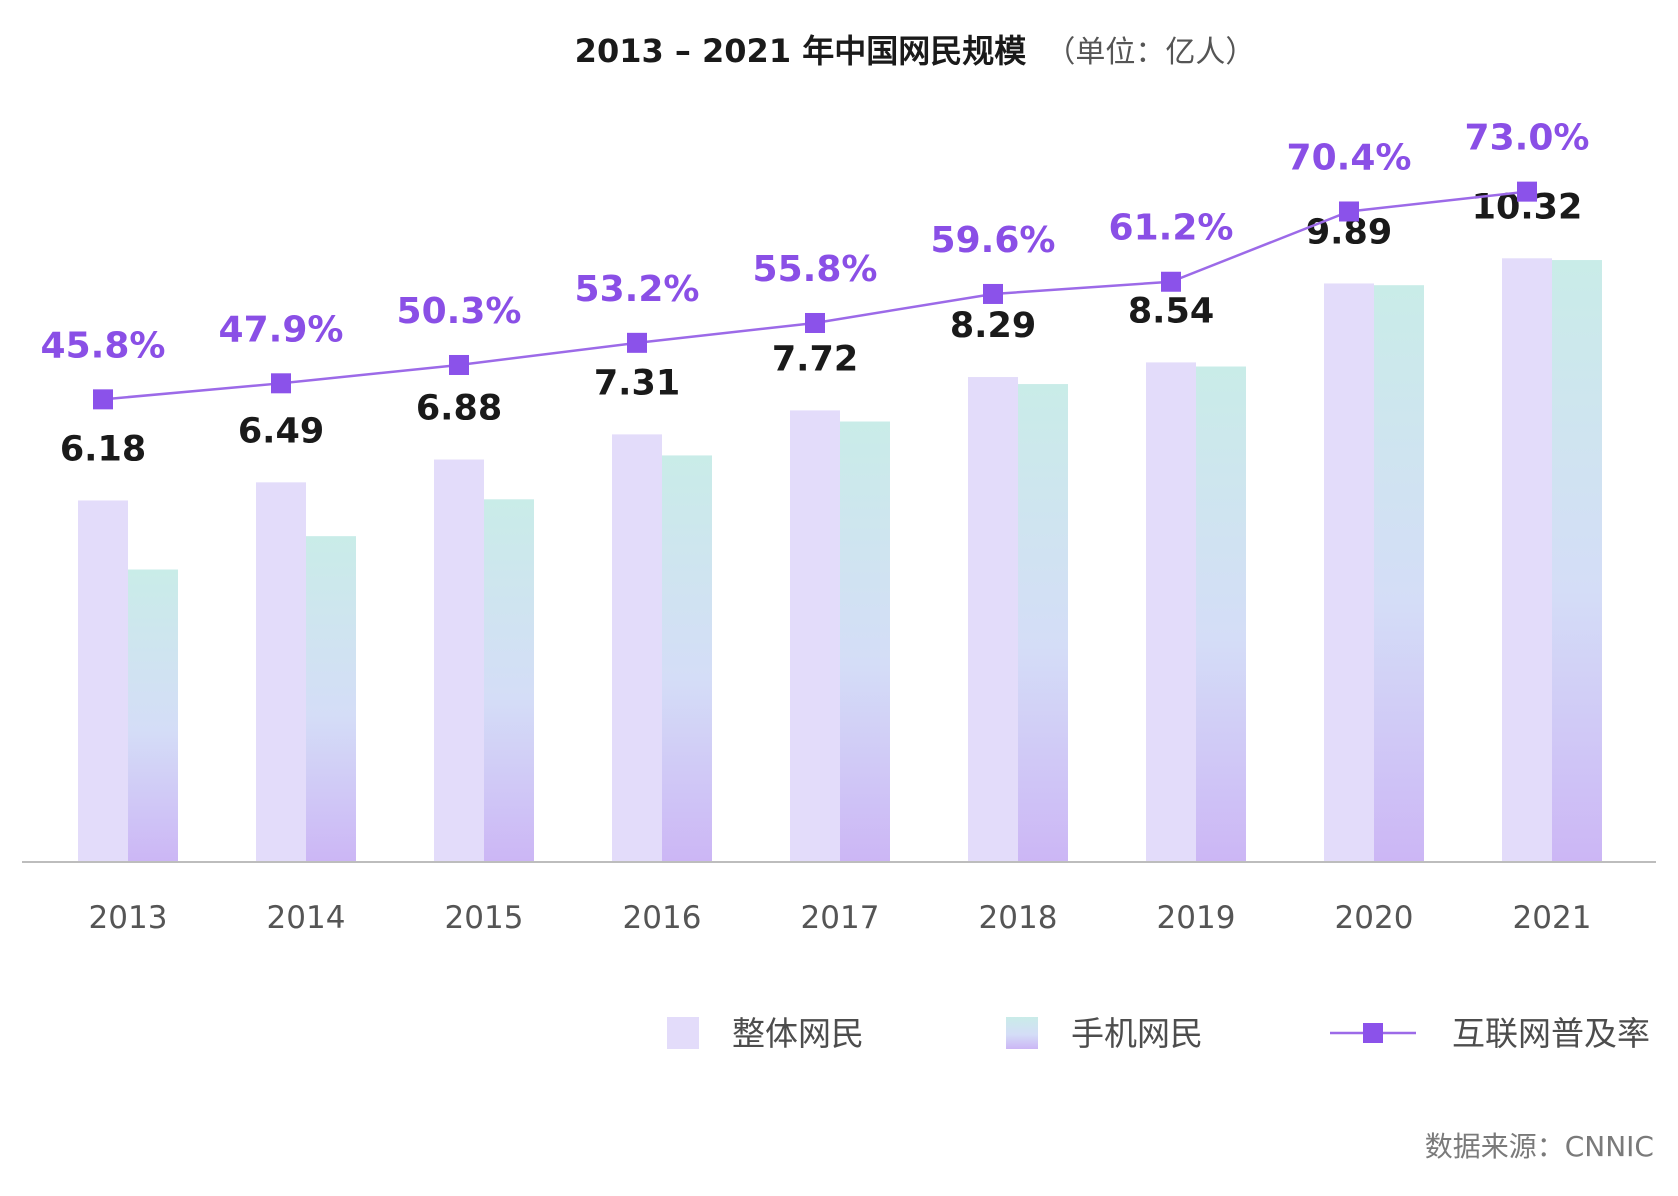  What do you see at coordinates (1171, 612) in the screenshot?
I see `bar-total-2019` at bounding box center [1171, 612].